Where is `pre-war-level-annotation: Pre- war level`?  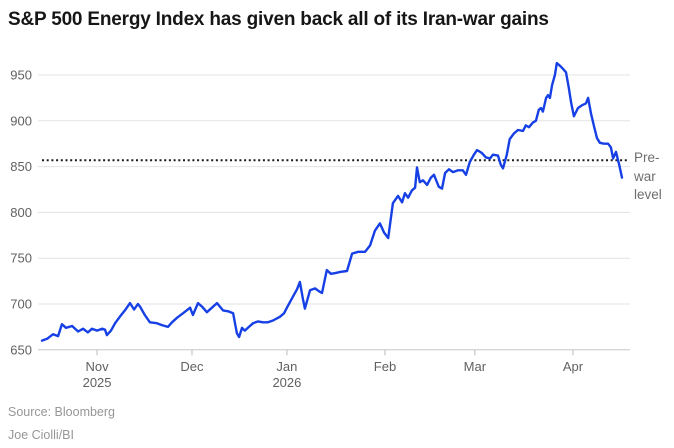 pre-war-level-annotation: Pre- war level is located at coordinates (648, 176).